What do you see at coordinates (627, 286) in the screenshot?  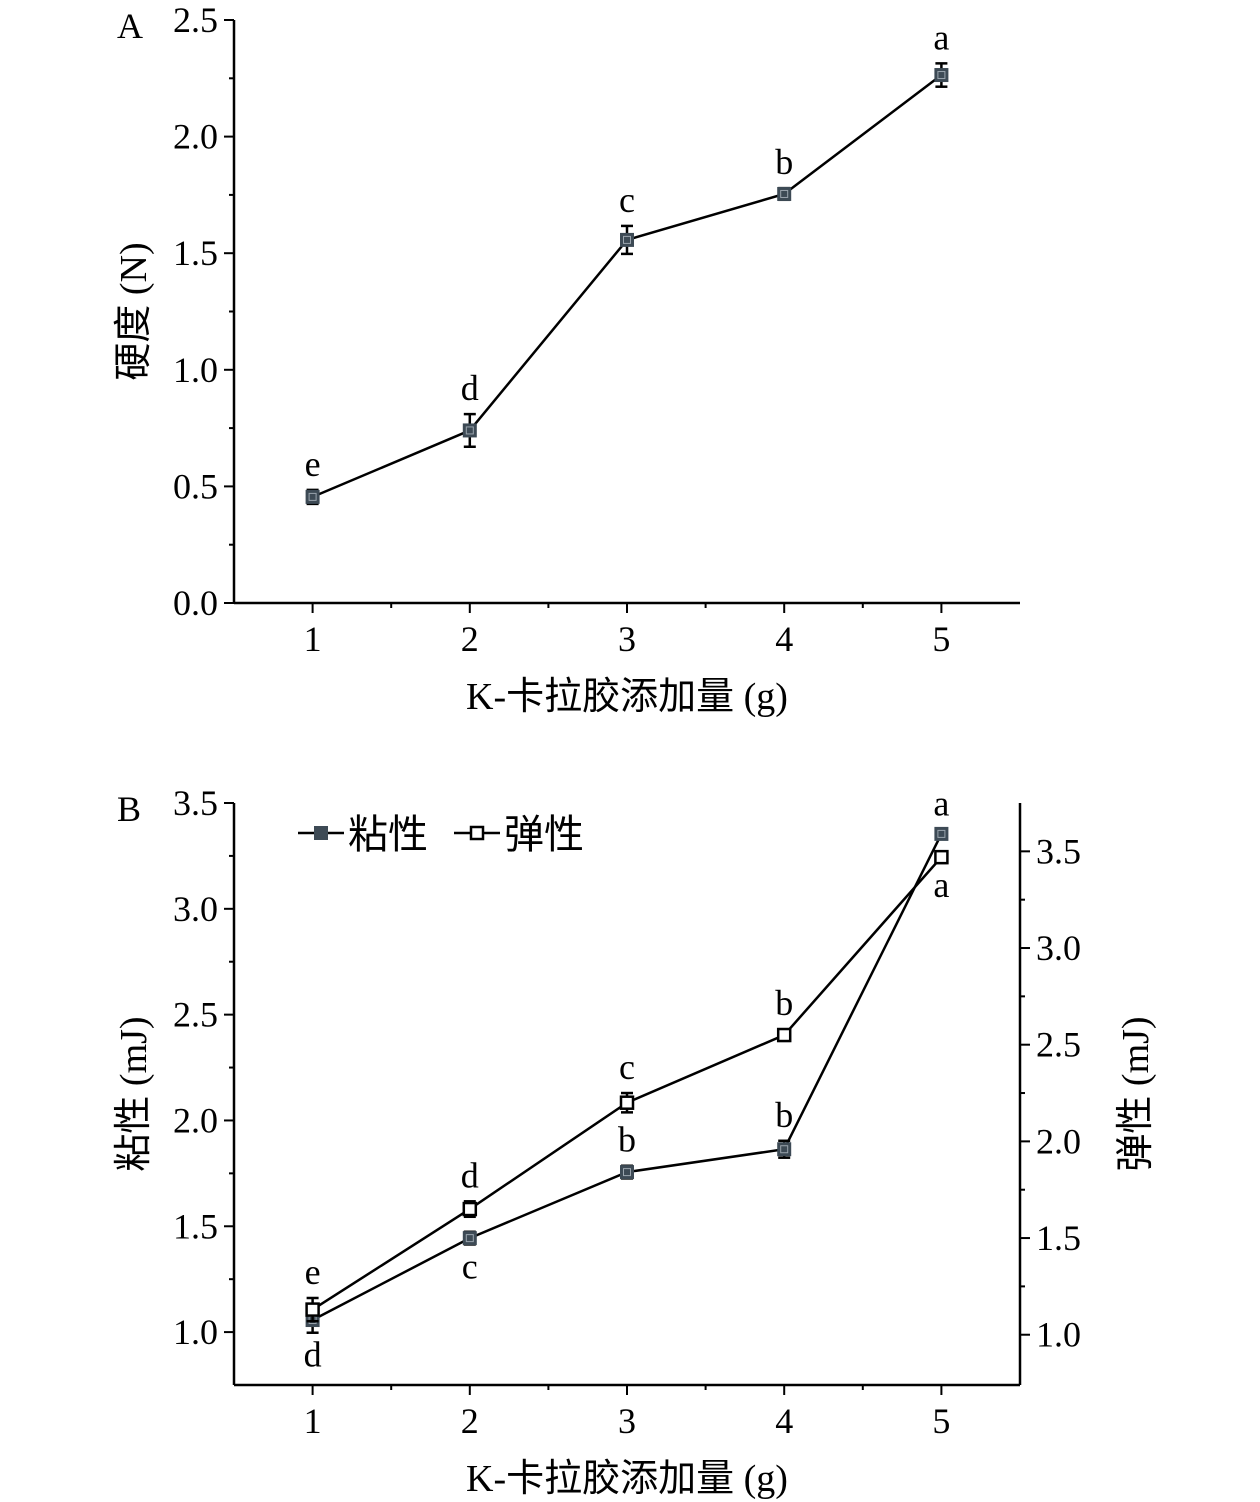 I see `series-line` at bounding box center [627, 286].